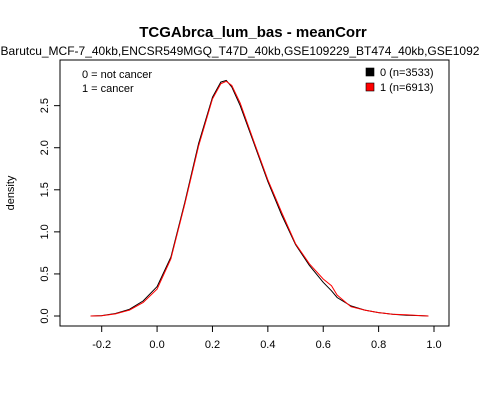  What do you see at coordinates (45, 147) in the screenshot?
I see `y-tick-label: 2.0` at bounding box center [45, 147].